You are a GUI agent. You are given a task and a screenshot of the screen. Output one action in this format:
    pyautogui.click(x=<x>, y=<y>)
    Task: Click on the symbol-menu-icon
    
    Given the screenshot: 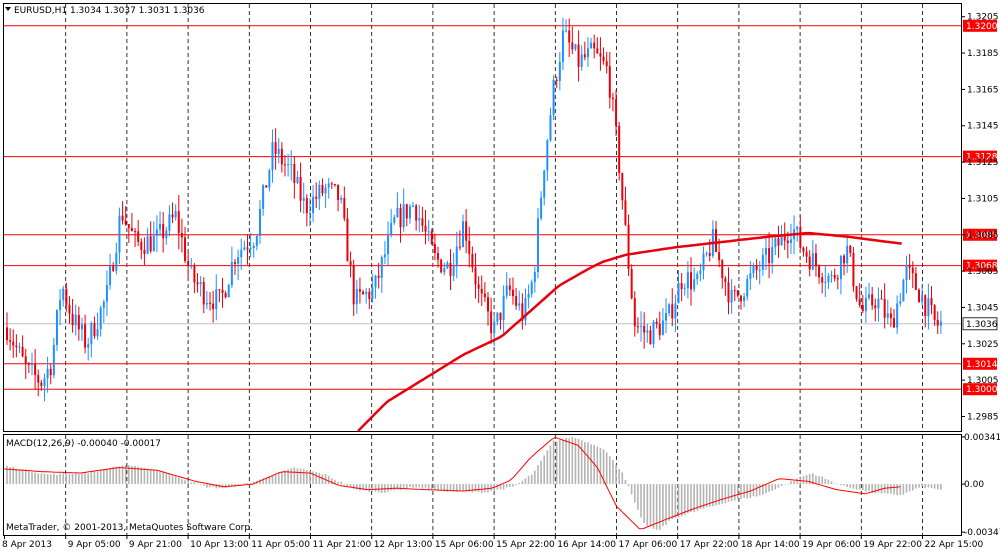 What is the action you would take?
    pyautogui.click(x=8, y=9)
    